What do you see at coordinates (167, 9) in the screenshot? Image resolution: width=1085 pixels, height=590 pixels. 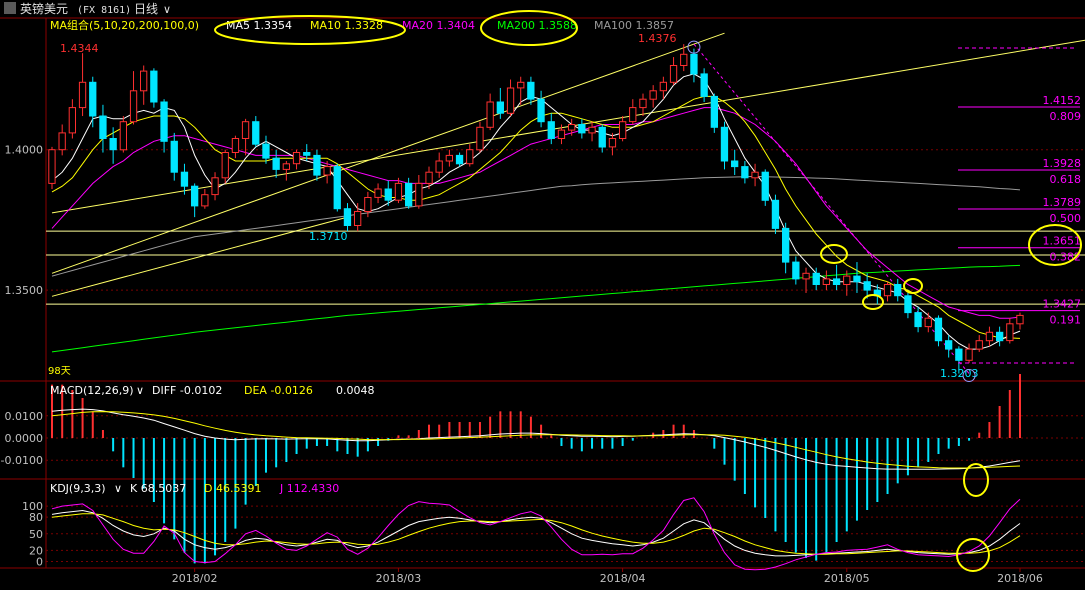 I see `chevron-down-icon: ∨` at bounding box center [167, 9].